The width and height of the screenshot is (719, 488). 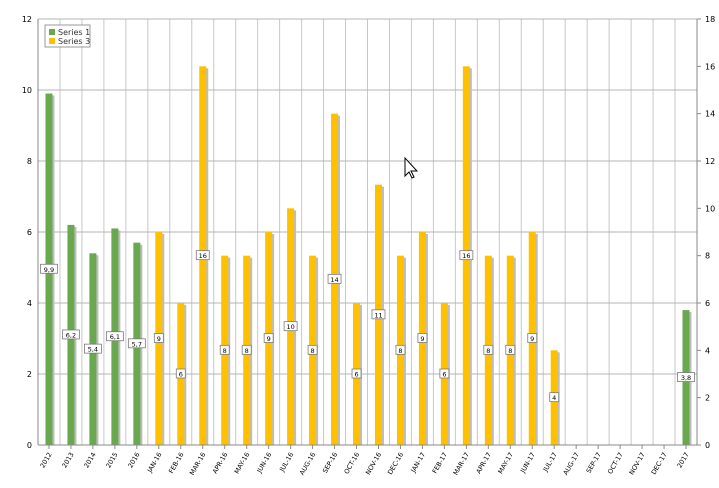 I want to click on y-left-tick-label: 0, so click(x=29, y=445).